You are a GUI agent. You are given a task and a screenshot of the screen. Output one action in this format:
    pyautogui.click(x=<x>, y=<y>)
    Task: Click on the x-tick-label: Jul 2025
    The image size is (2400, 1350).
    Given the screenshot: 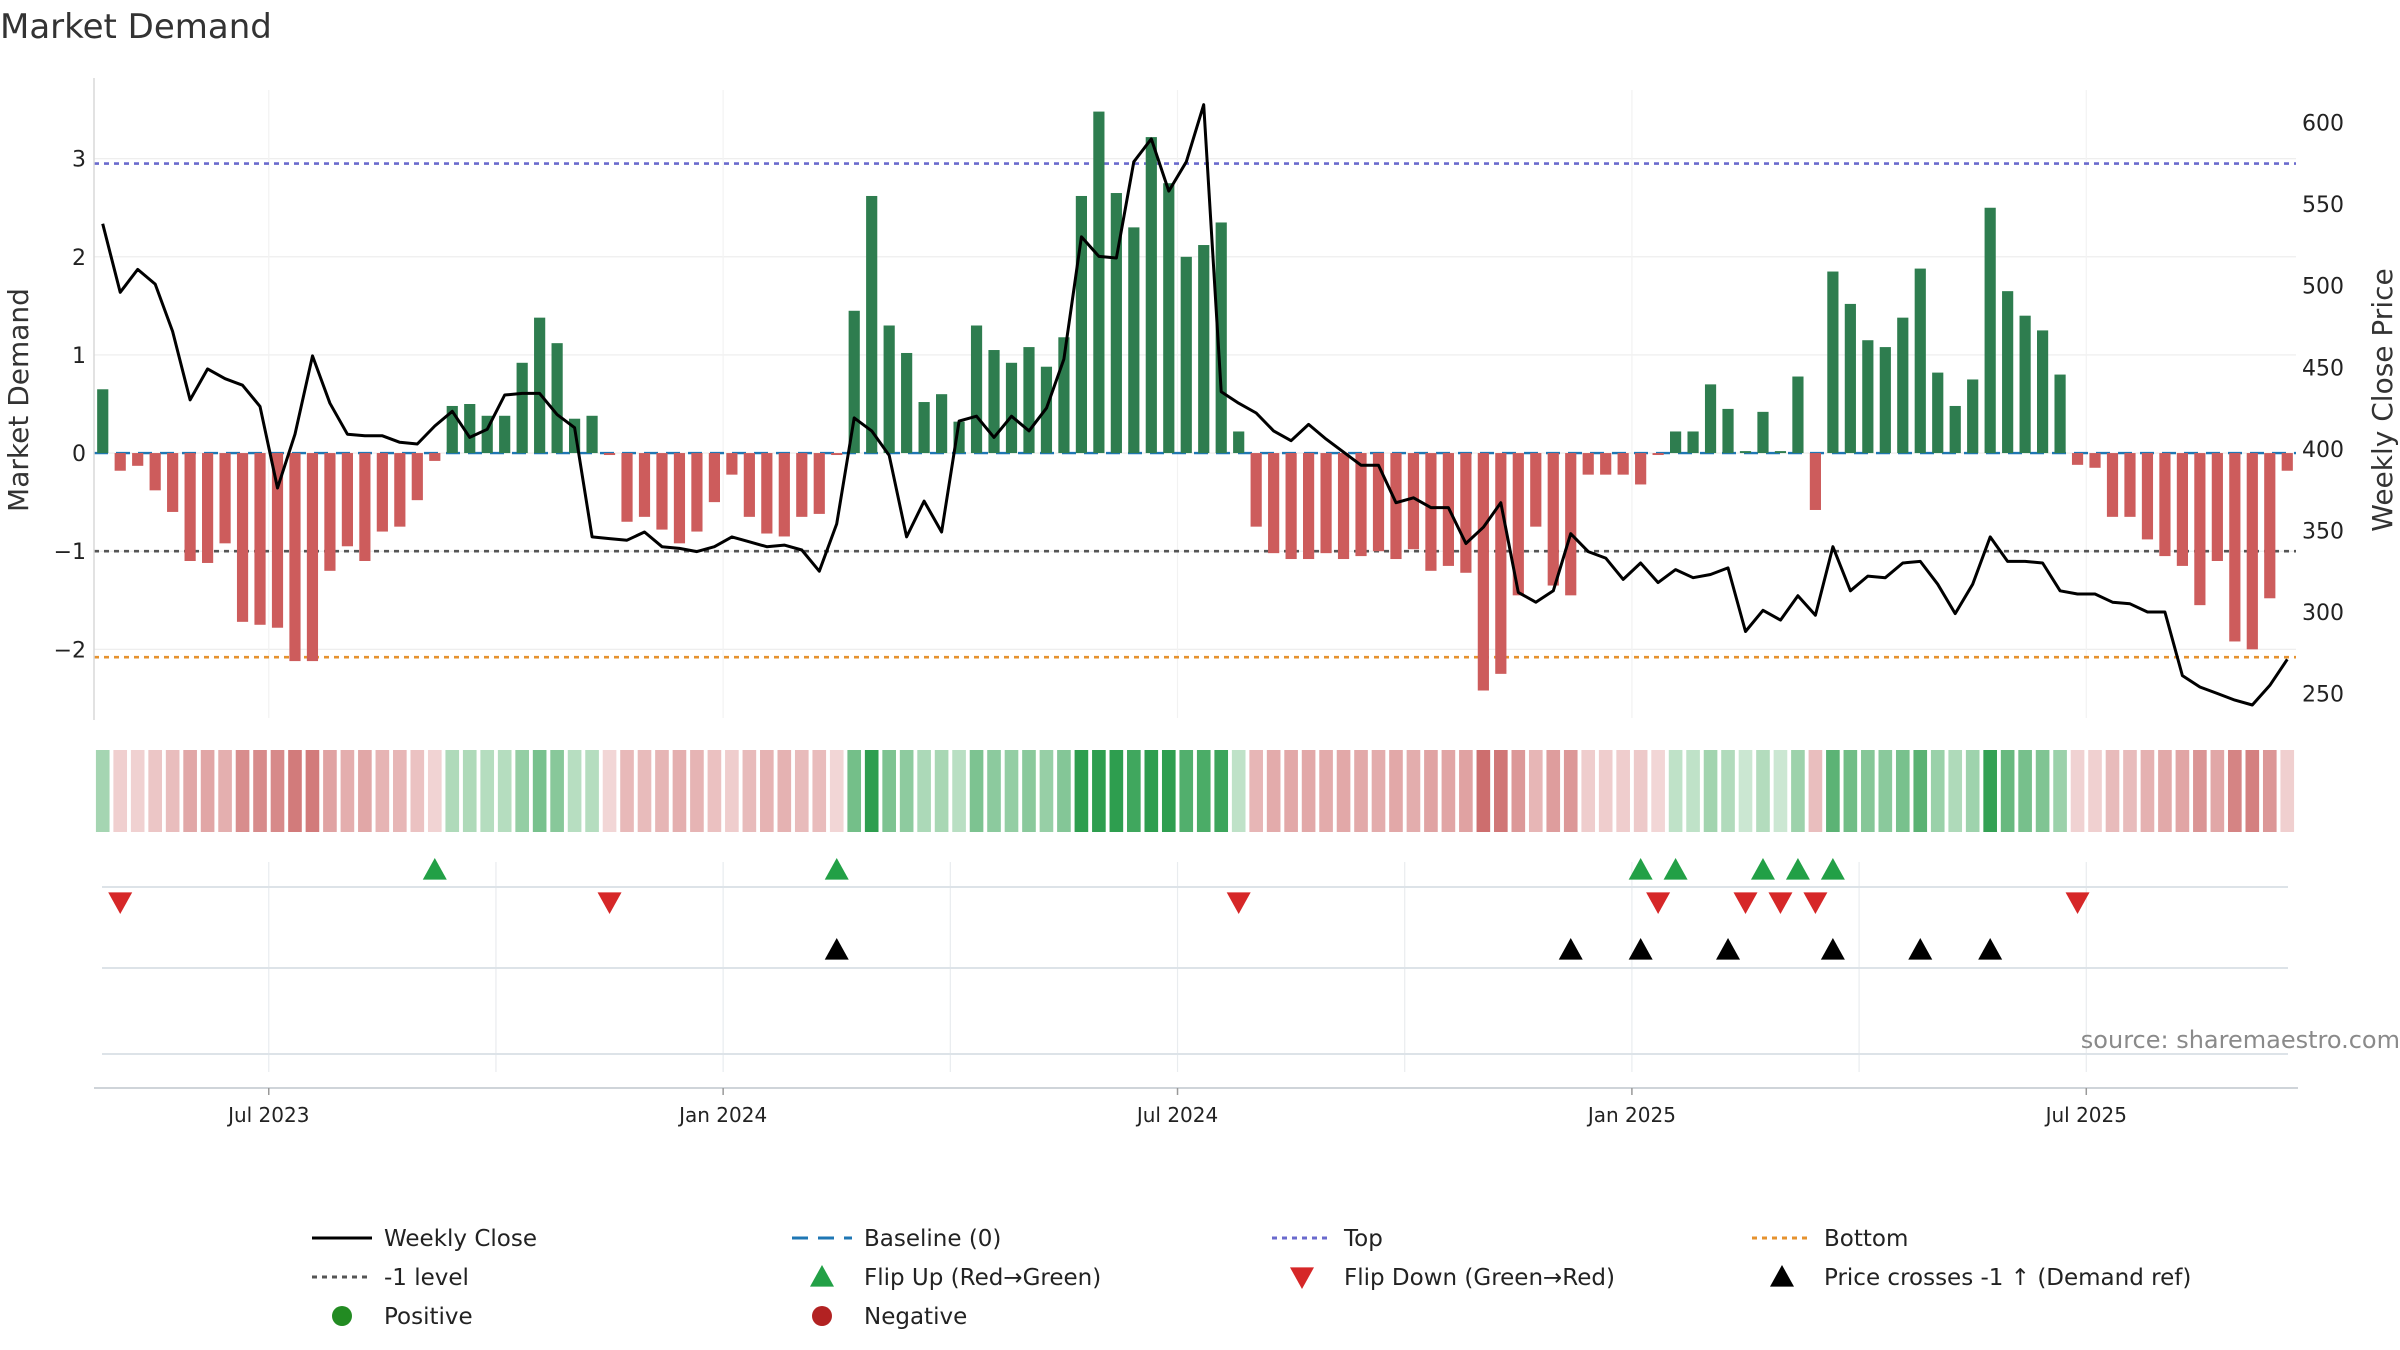 What is the action you would take?
    pyautogui.click(x=2085, y=1115)
    